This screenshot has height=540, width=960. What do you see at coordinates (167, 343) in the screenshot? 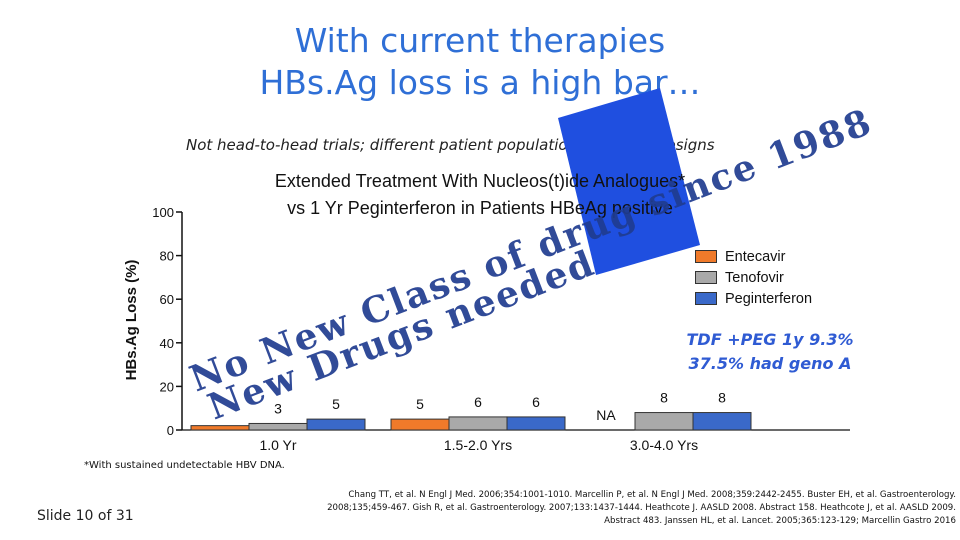
I see `y-tick-label: 40` at bounding box center [167, 343].